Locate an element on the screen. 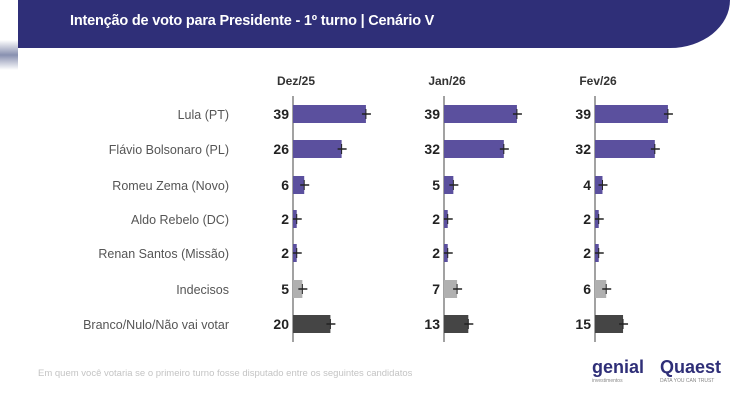 This screenshot has height=400, width=749. category-label: Aldo Rebelo (DC) is located at coordinates (180, 220).